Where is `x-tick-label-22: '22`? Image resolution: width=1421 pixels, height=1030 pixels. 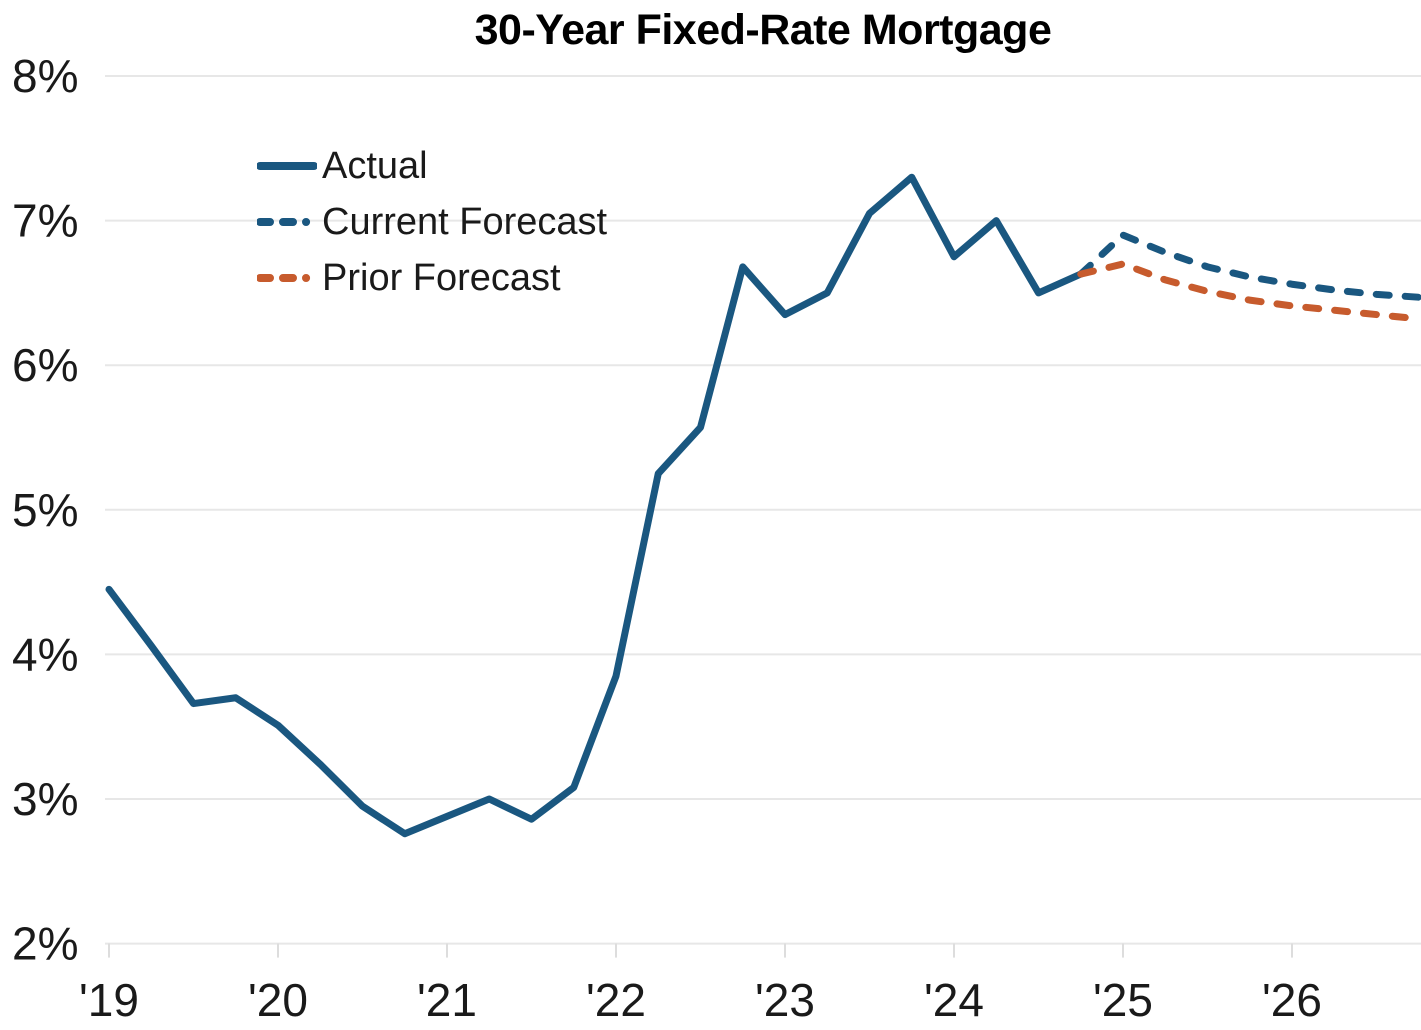 x-tick-label-22: '22 is located at coordinates (616, 1000).